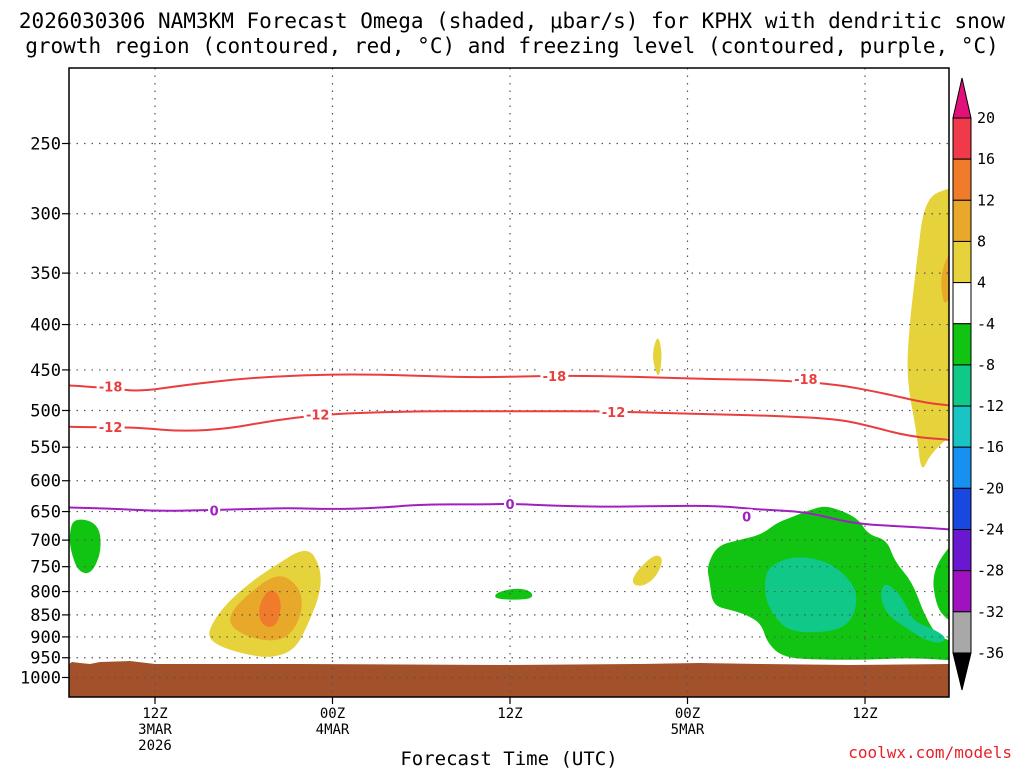 The height and width of the screenshot is (768, 1024). I want to click on pressure-tick-label-250: 250, so click(45, 145).